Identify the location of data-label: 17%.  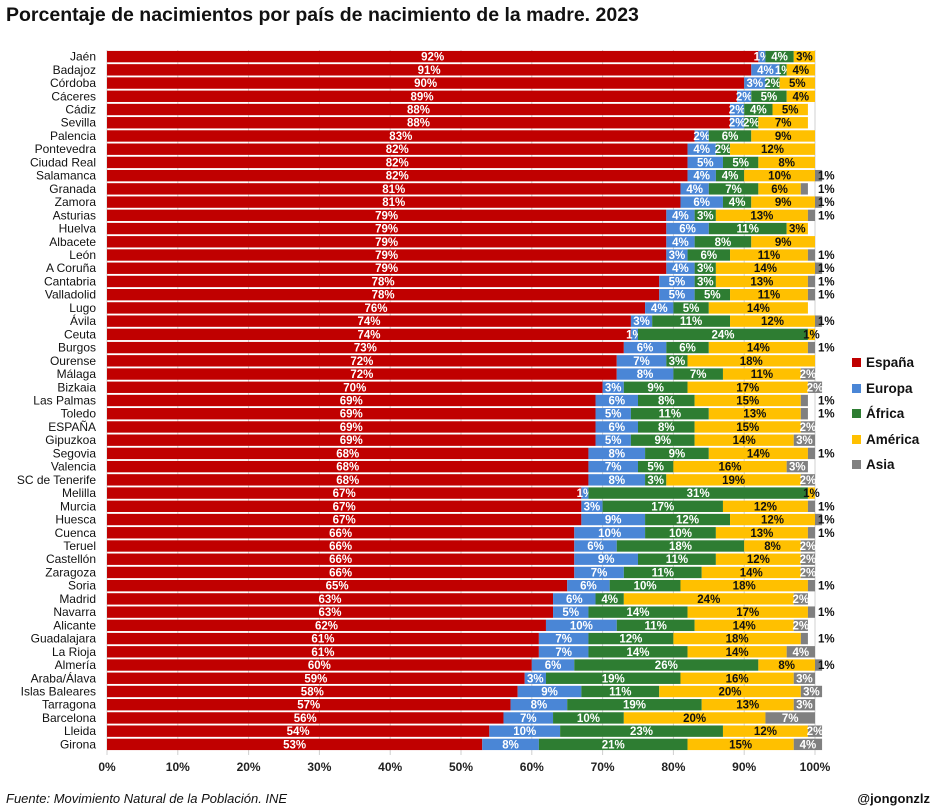
(747, 388).